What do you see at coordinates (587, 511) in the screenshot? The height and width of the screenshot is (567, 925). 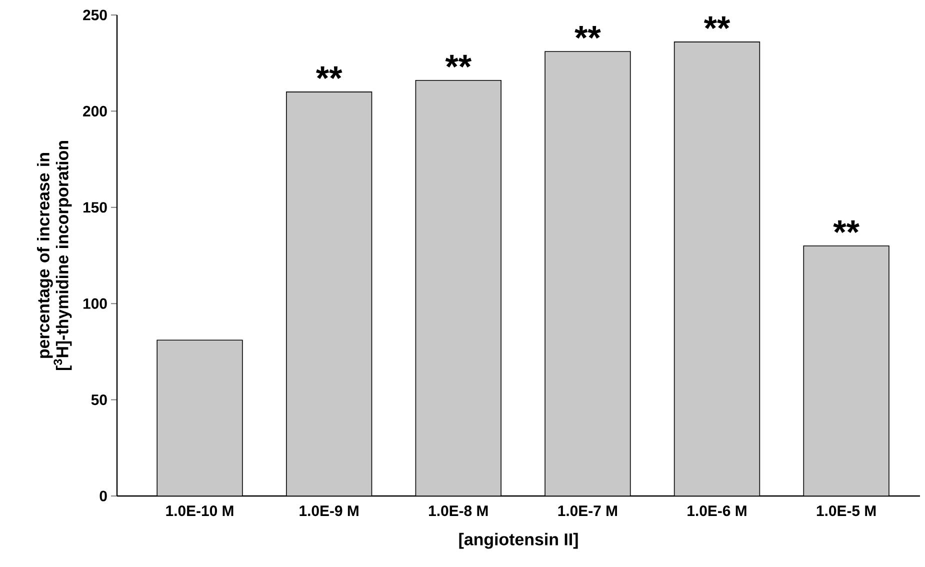 I see `x-tick-label: 1.0E-7 M` at bounding box center [587, 511].